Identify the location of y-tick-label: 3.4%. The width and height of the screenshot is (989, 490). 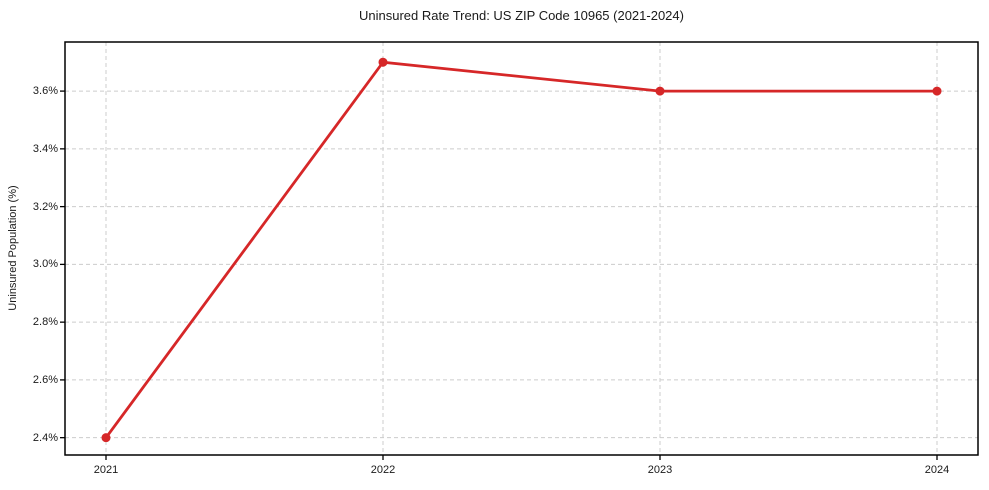
(45, 148).